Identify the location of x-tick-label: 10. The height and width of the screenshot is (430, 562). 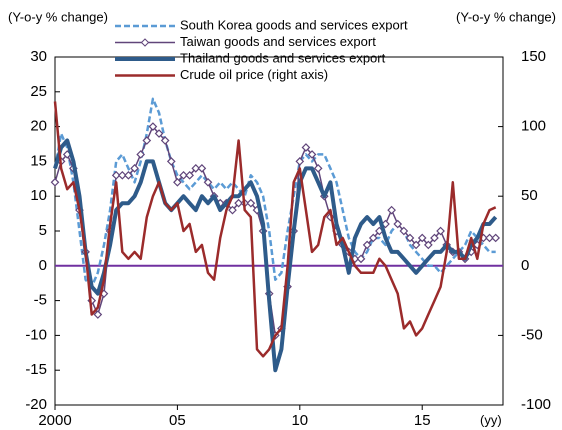
(299, 420).